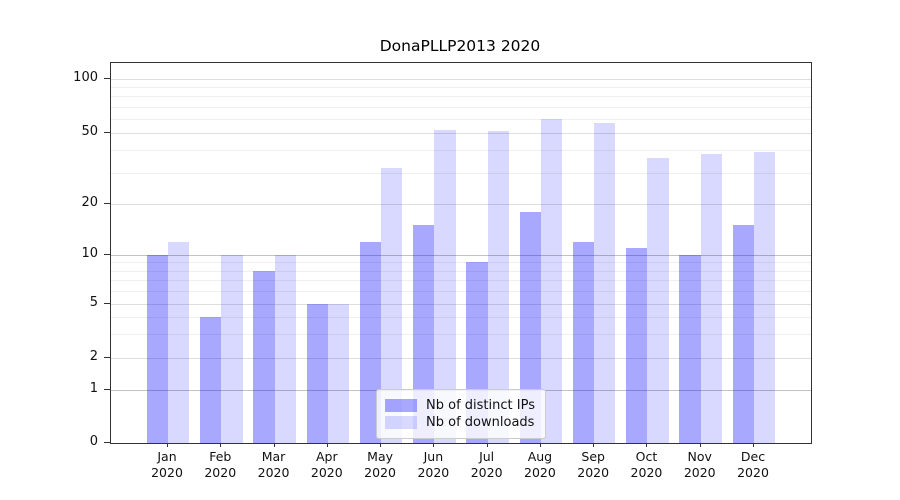 The width and height of the screenshot is (900, 500). What do you see at coordinates (753, 464) in the screenshot?
I see `x-tick-label: Dec 2020` at bounding box center [753, 464].